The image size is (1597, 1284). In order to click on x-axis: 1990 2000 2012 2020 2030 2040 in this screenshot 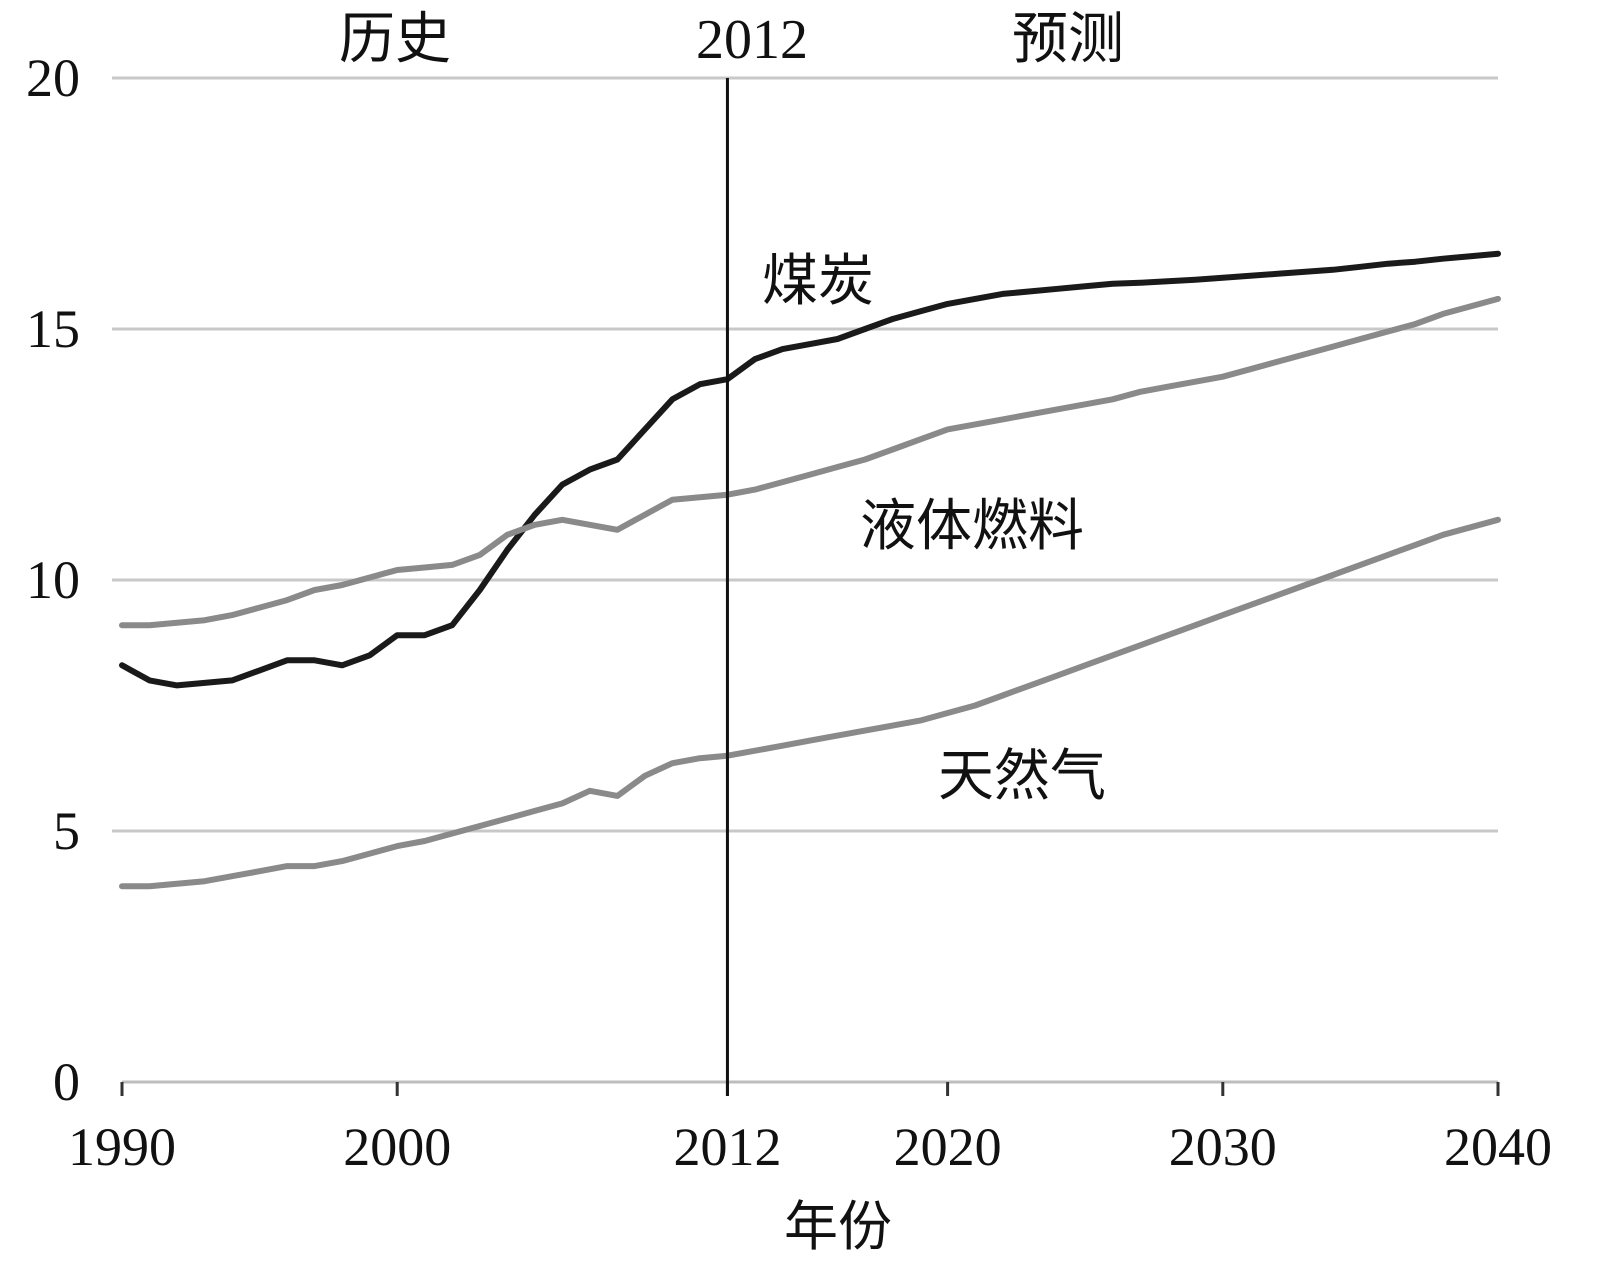, I will do `click(810, 1128)`.